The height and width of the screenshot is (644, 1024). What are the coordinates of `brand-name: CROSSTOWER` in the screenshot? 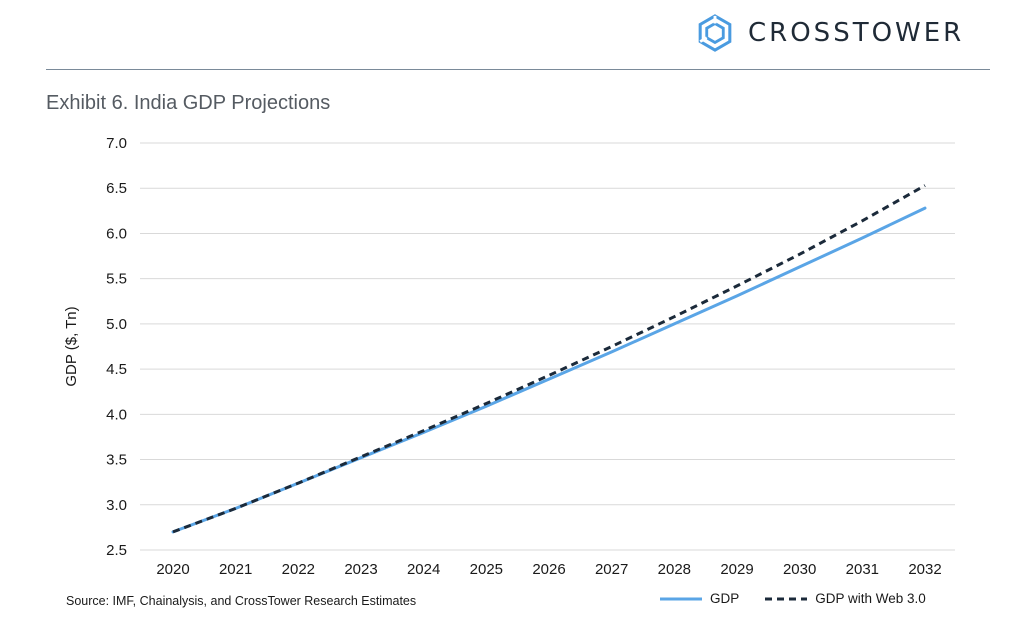 It's located at (856, 33).